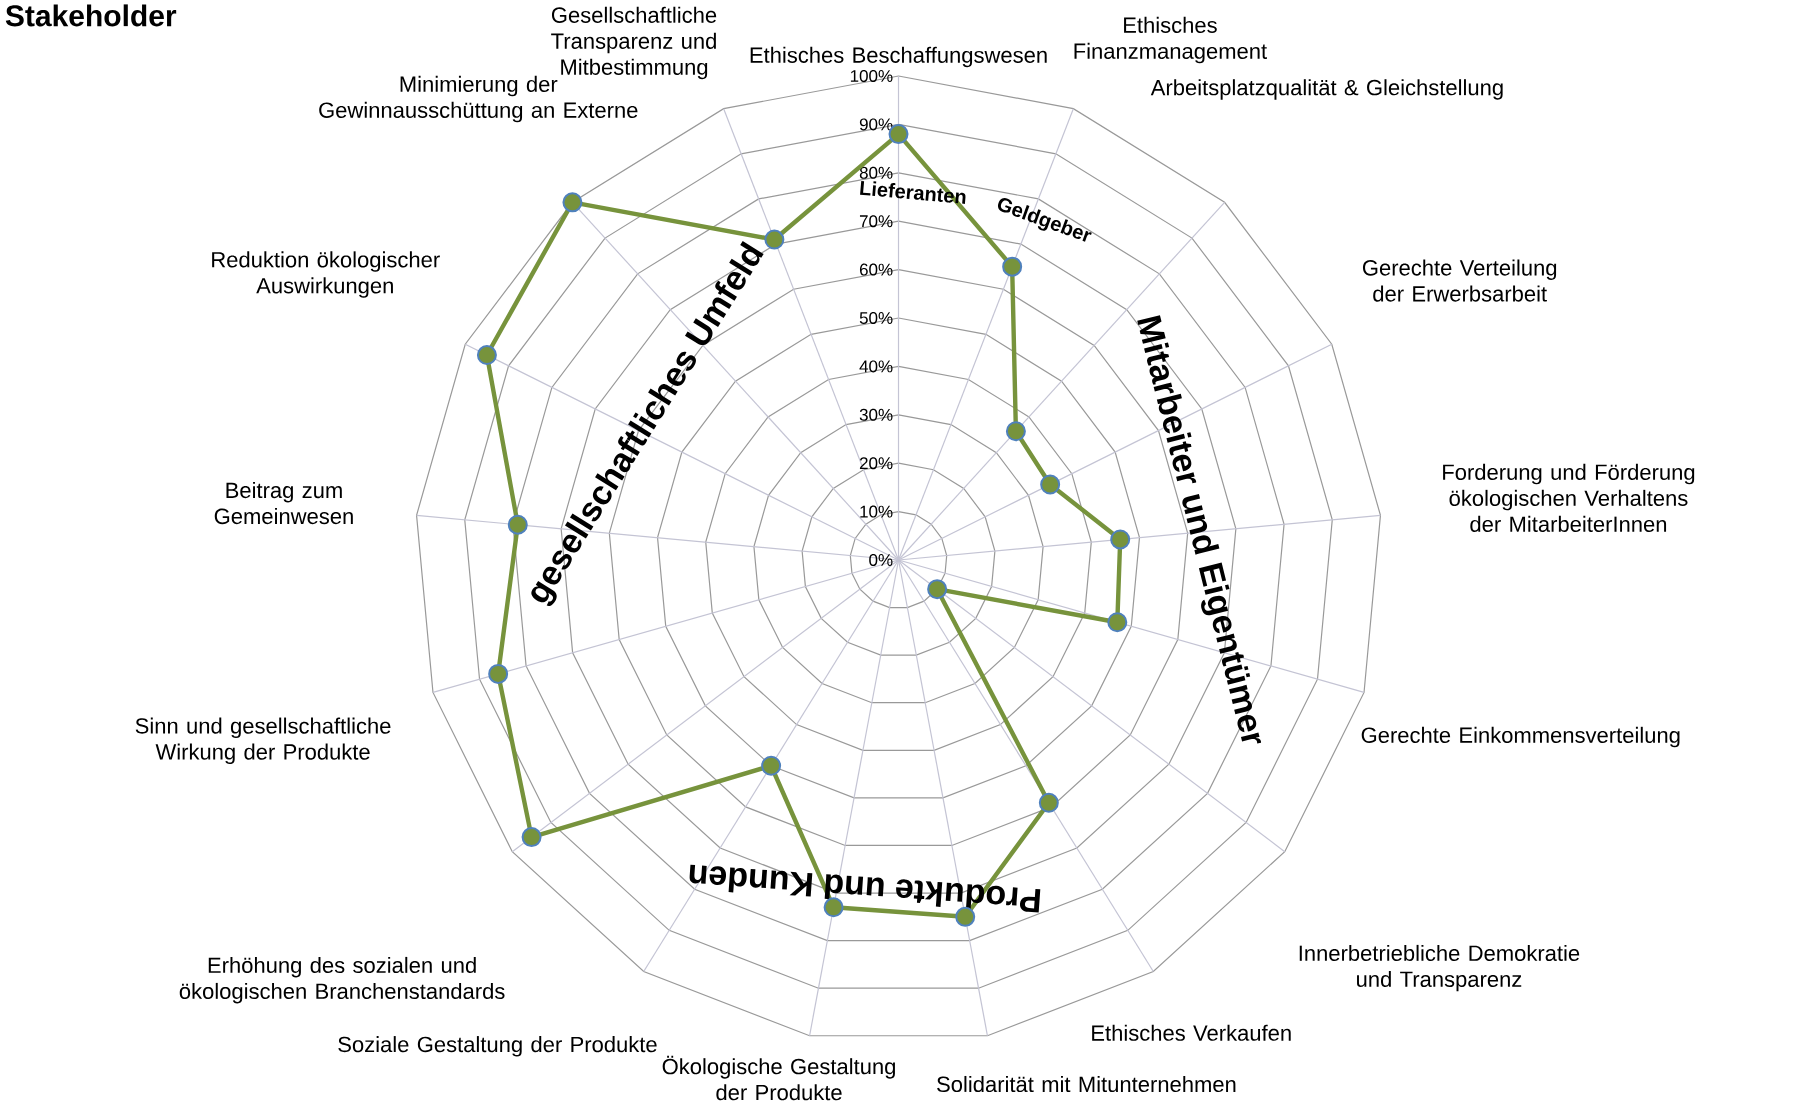  Describe the element at coordinates (283, 503) in the screenshot. I see `spoke-label: Beitrag zum Gemeinwesen` at that location.